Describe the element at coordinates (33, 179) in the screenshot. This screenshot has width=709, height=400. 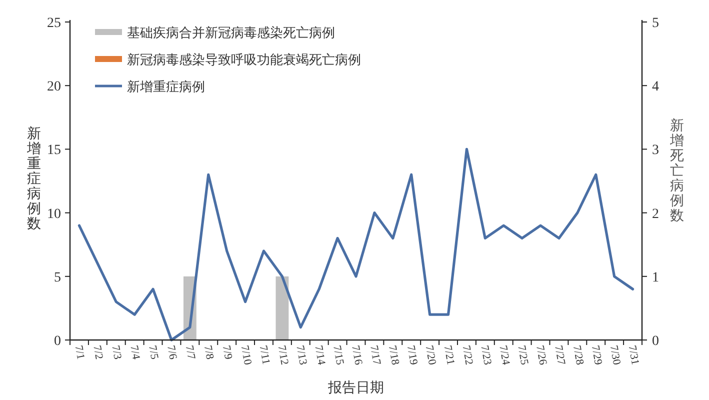
I see `y-axis-title: 新增重症病例数` at that location.